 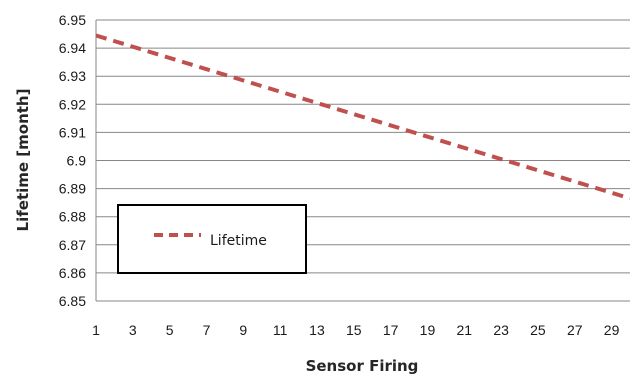 I want to click on y-tick-label: 6.88, so click(x=72, y=217).